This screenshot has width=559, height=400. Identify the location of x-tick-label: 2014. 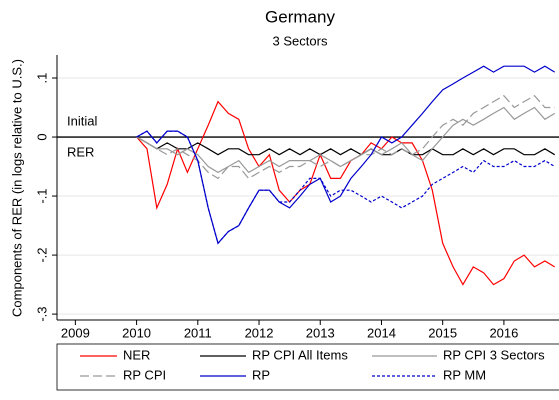
(381, 332).